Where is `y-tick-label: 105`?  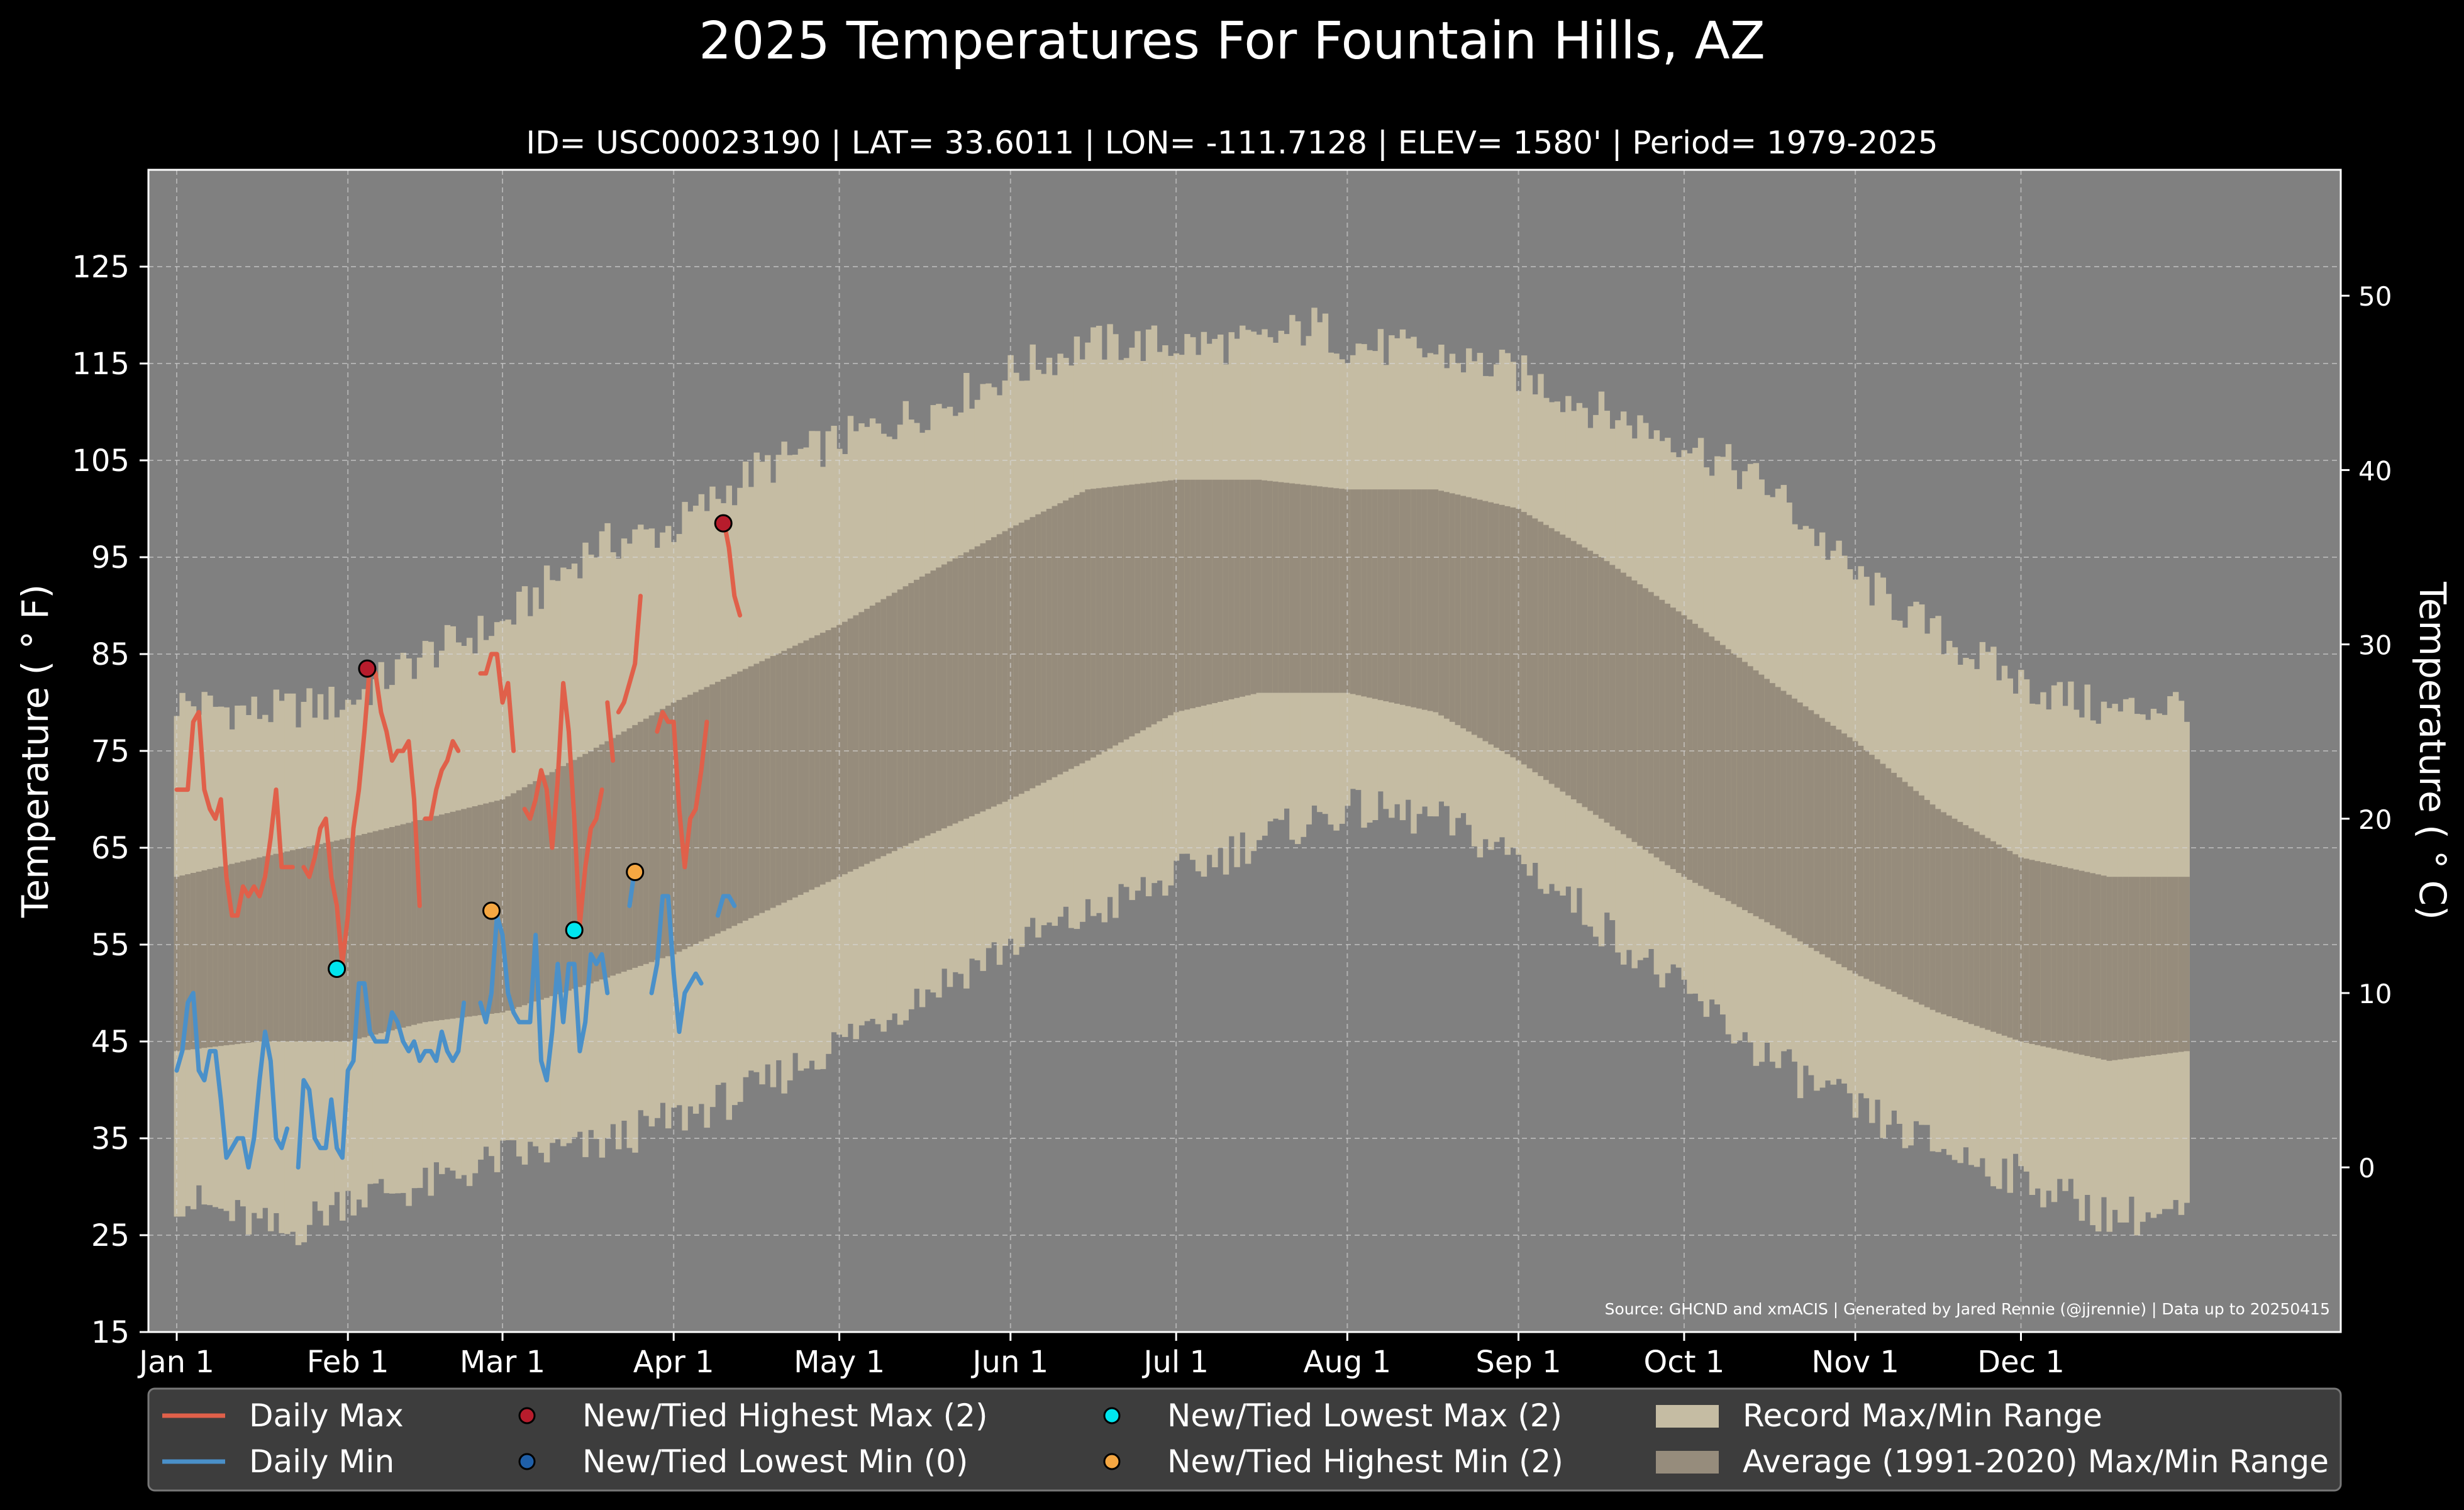 y-tick-label: 105 is located at coordinates (101, 461).